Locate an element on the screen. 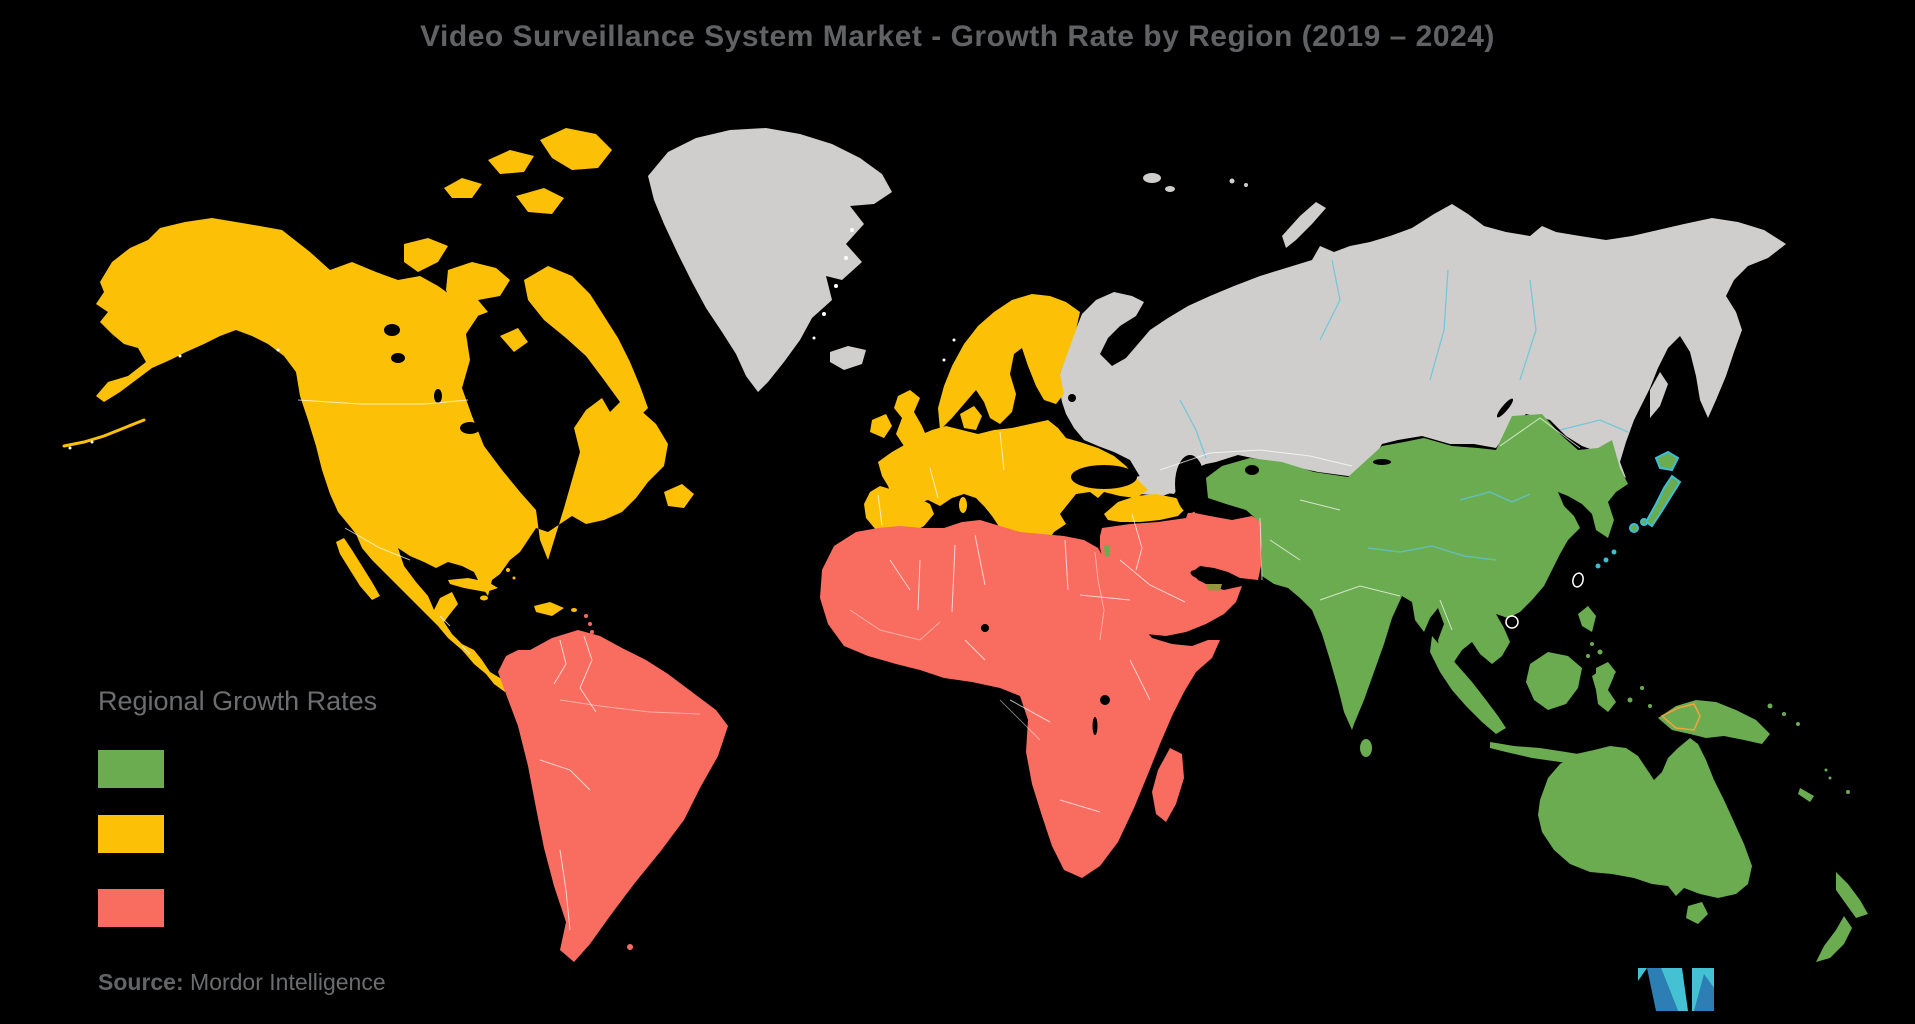  border-libya-egypt is located at coordinates (1066, 565).